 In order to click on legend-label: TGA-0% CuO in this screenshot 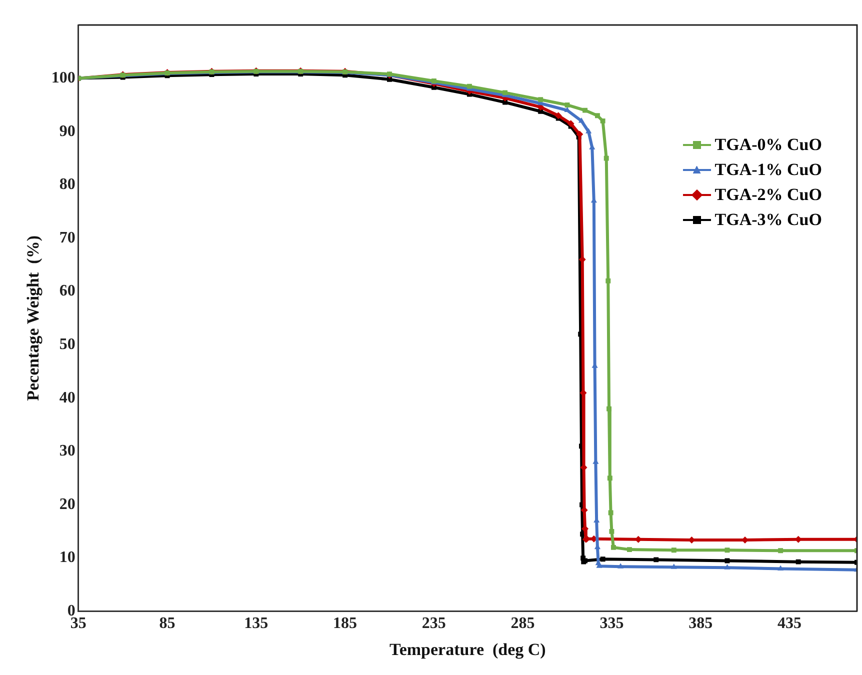, I will do `click(768, 144)`.